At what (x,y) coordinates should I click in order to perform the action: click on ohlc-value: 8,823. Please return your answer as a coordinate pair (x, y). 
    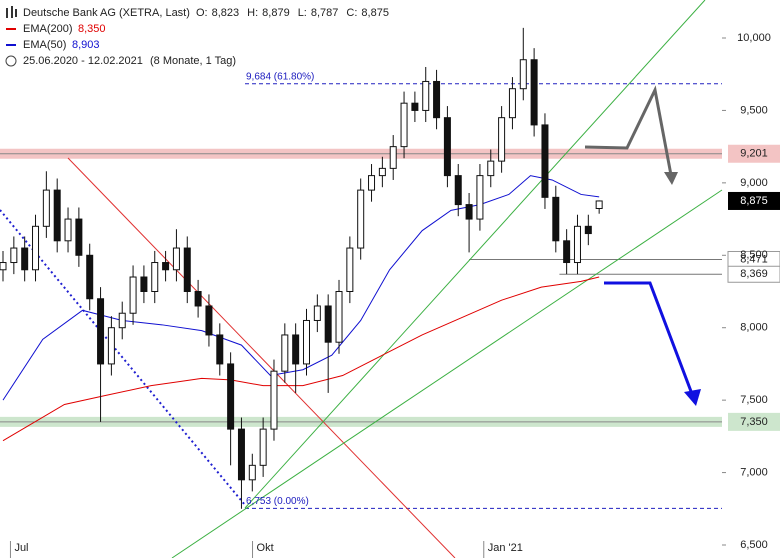
    Looking at the image, I should click on (226, 13).